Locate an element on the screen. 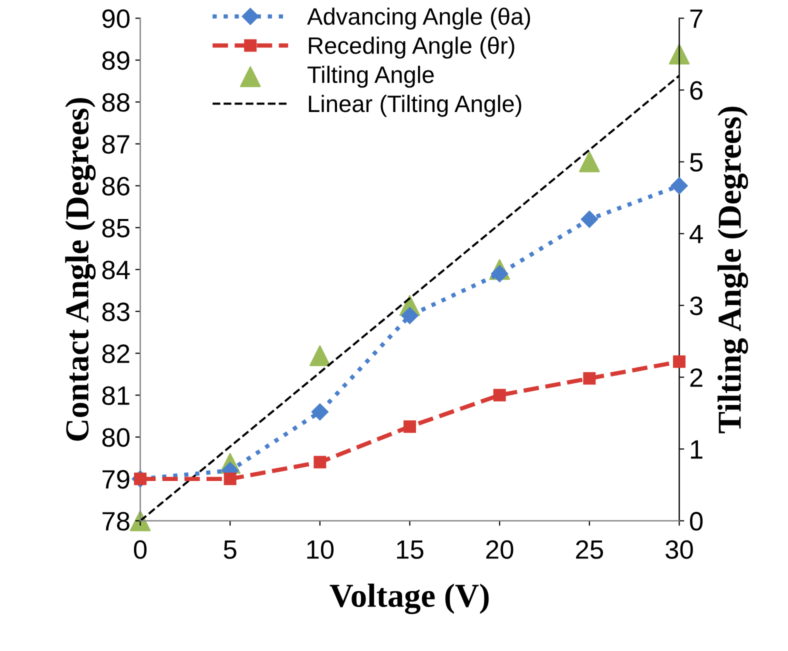 The image size is (788, 651). legend-label: Linear (Tilting Angle) is located at coordinates (415, 105).